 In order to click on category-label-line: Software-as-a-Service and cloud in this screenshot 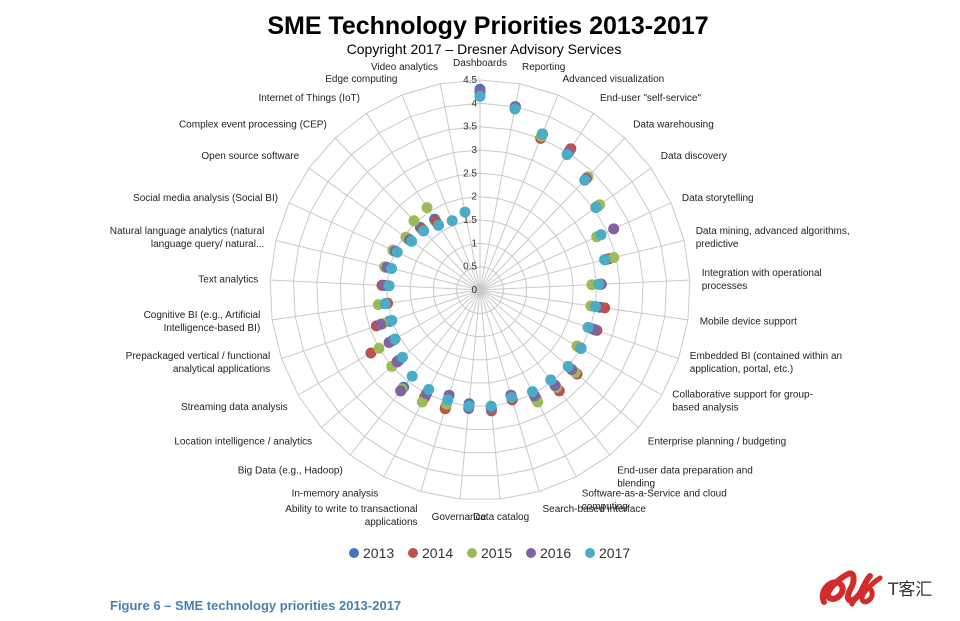, I will do `click(654, 493)`.